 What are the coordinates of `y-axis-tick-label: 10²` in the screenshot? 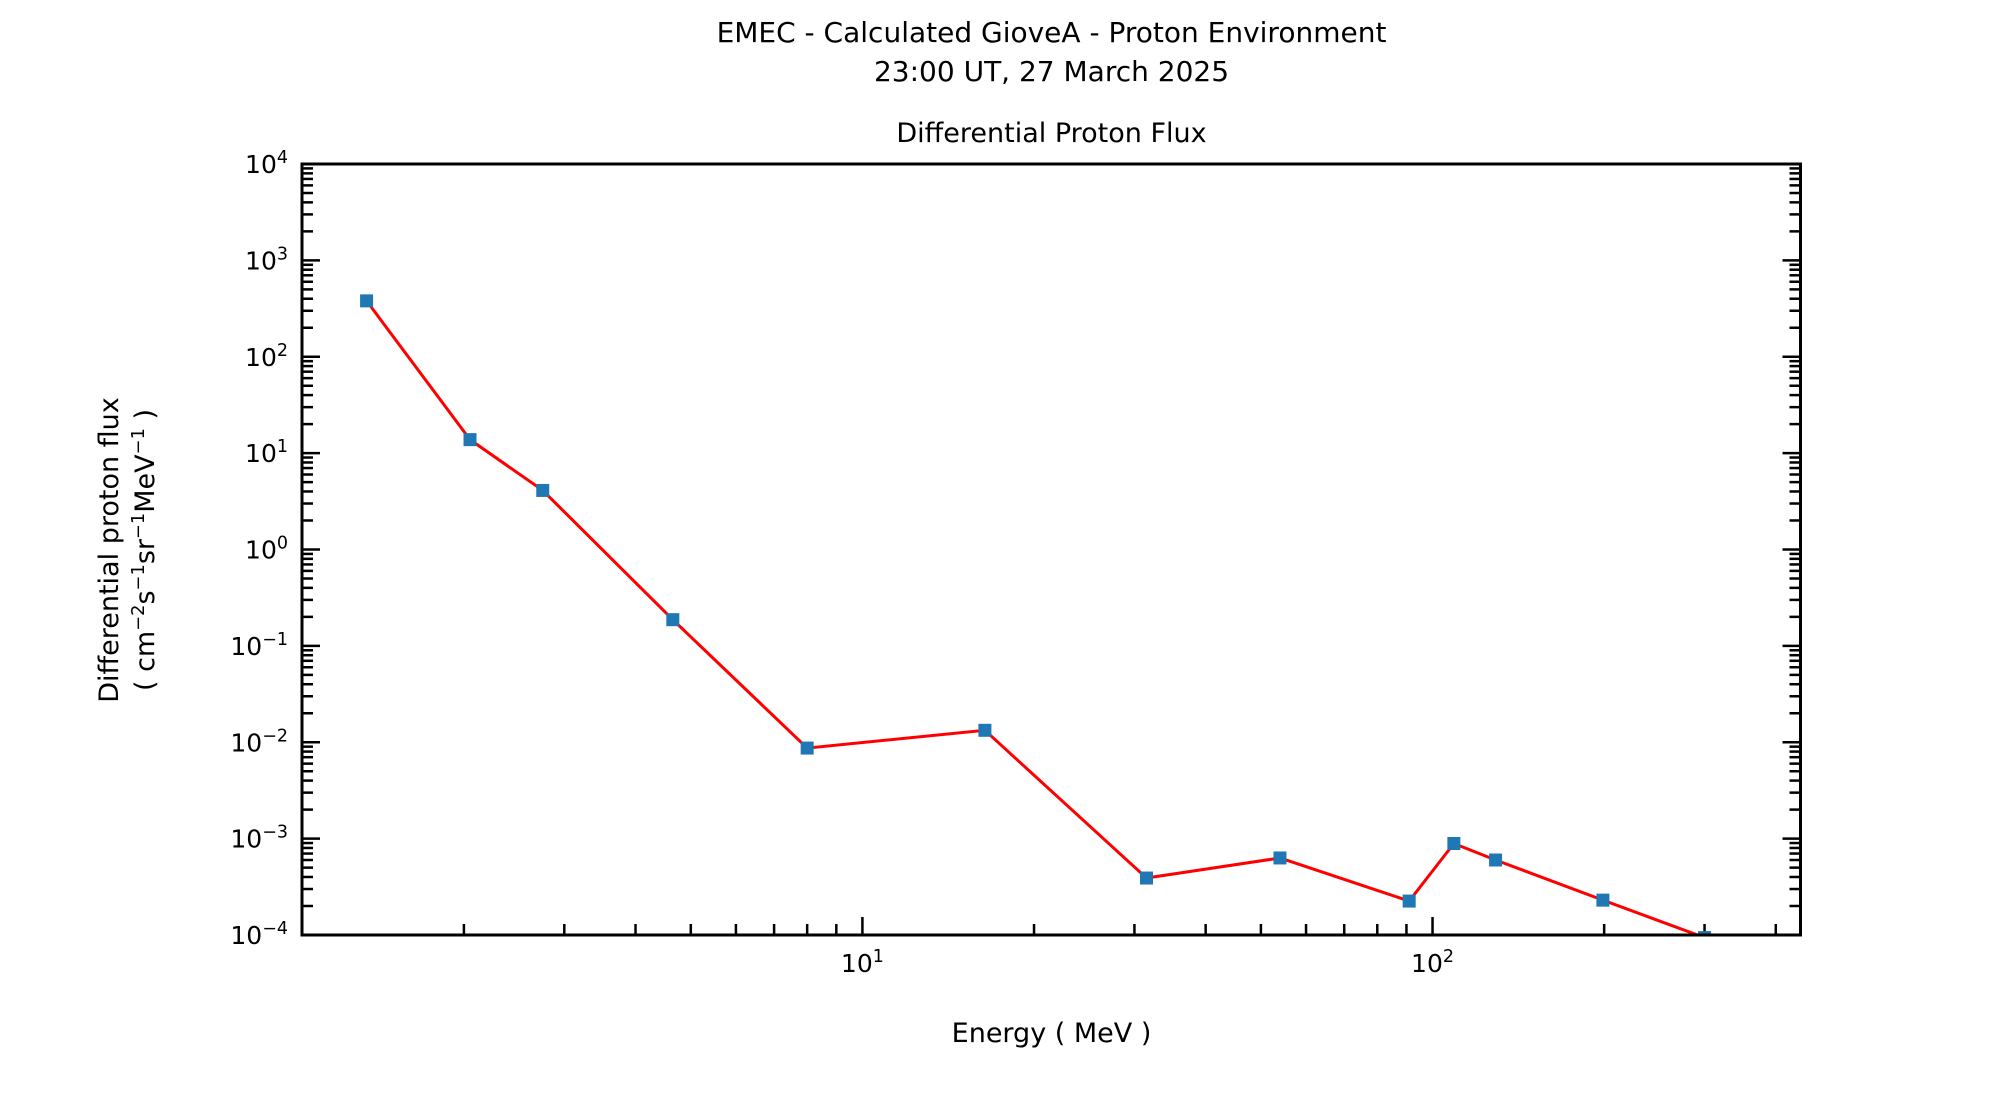 It's located at (266, 356).